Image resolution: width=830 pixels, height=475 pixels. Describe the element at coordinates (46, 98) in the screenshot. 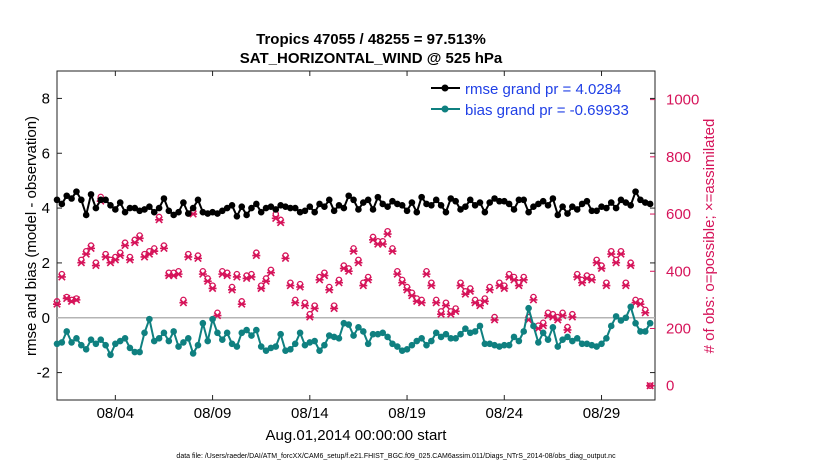

I see `left-tick-label: 8` at that location.